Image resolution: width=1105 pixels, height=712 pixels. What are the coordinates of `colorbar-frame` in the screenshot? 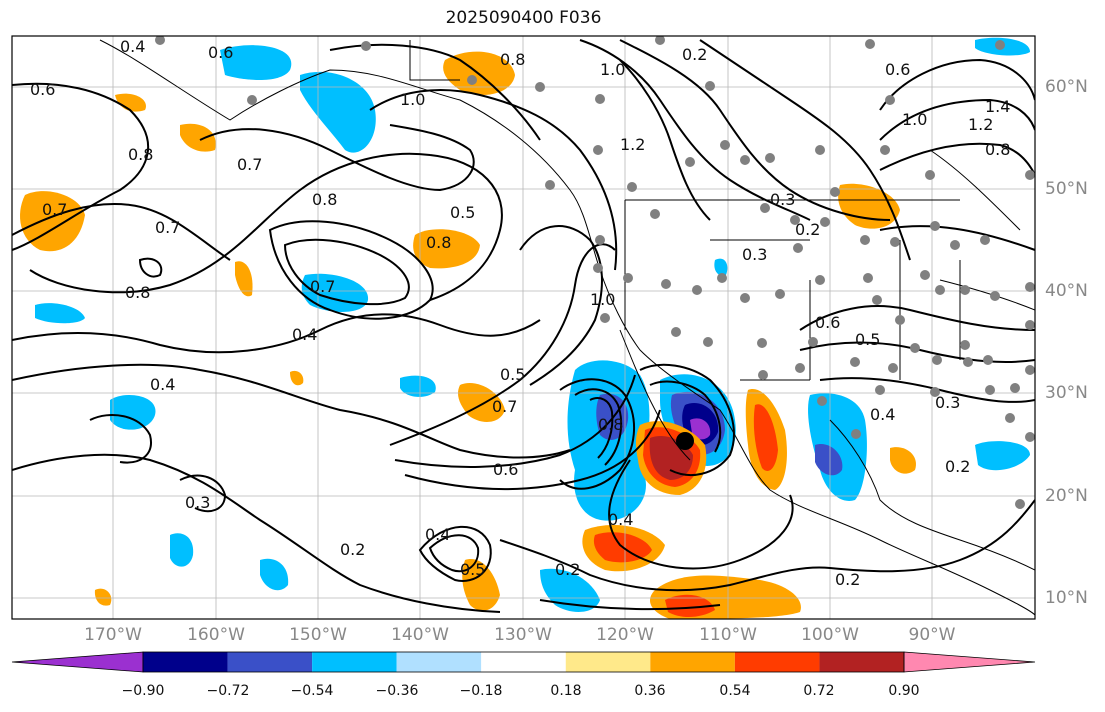 It's located at (523, 662).